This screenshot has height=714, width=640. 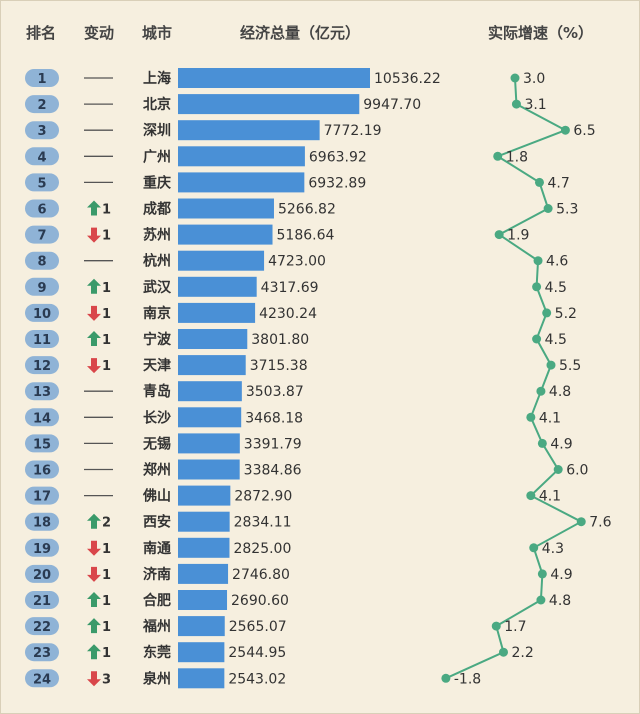 What do you see at coordinates (279, 366) in the screenshot?
I see `gdp-value-label: 3715.38` at bounding box center [279, 366].